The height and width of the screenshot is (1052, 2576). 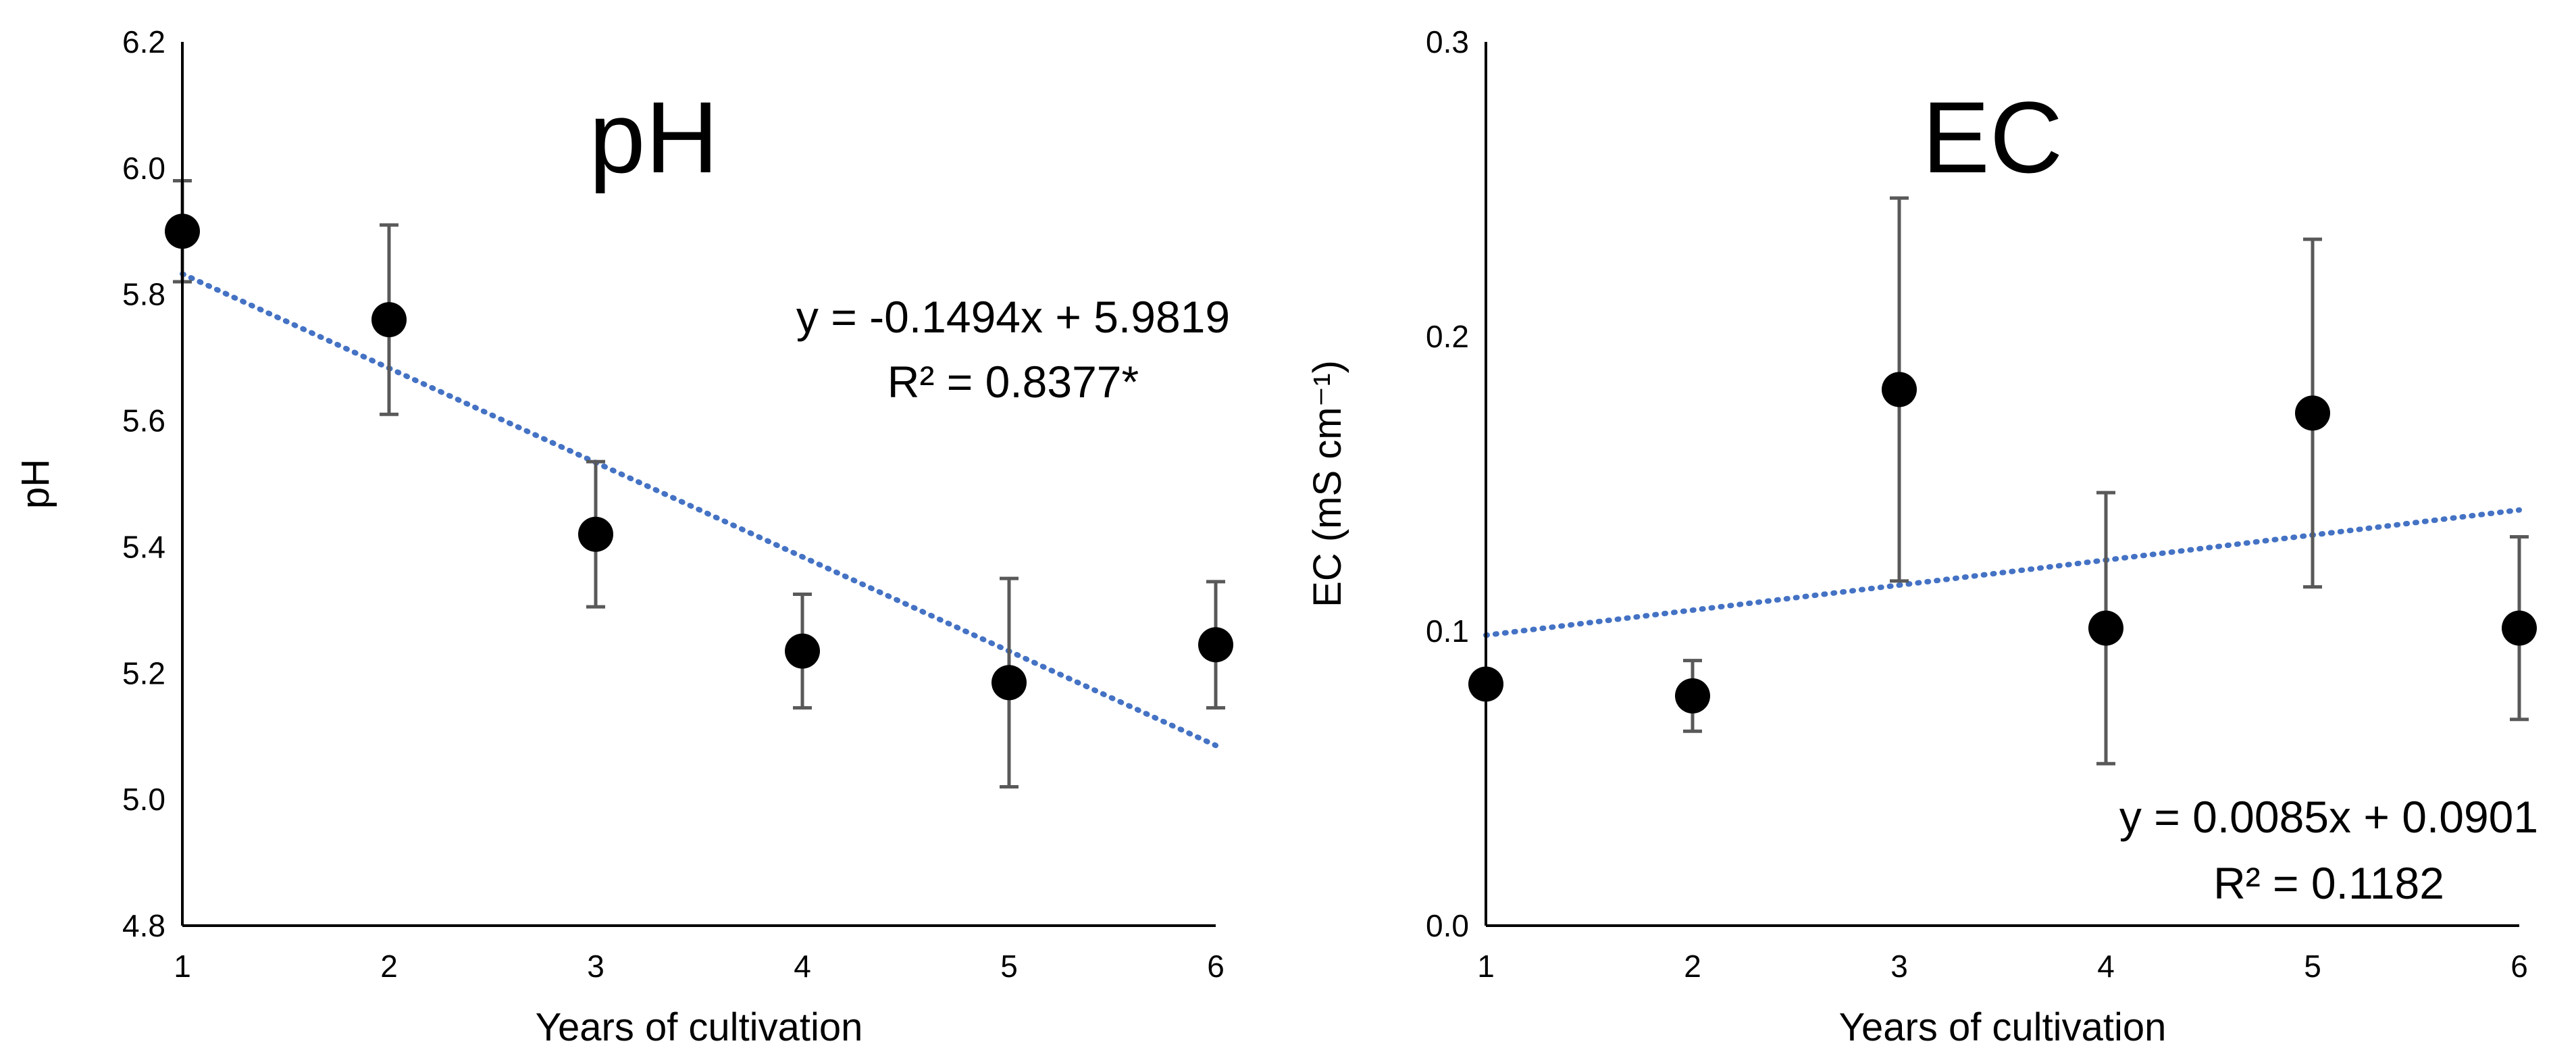 What do you see at coordinates (1447, 336) in the screenshot?
I see `ec-y-tick-label: 0.2` at bounding box center [1447, 336].